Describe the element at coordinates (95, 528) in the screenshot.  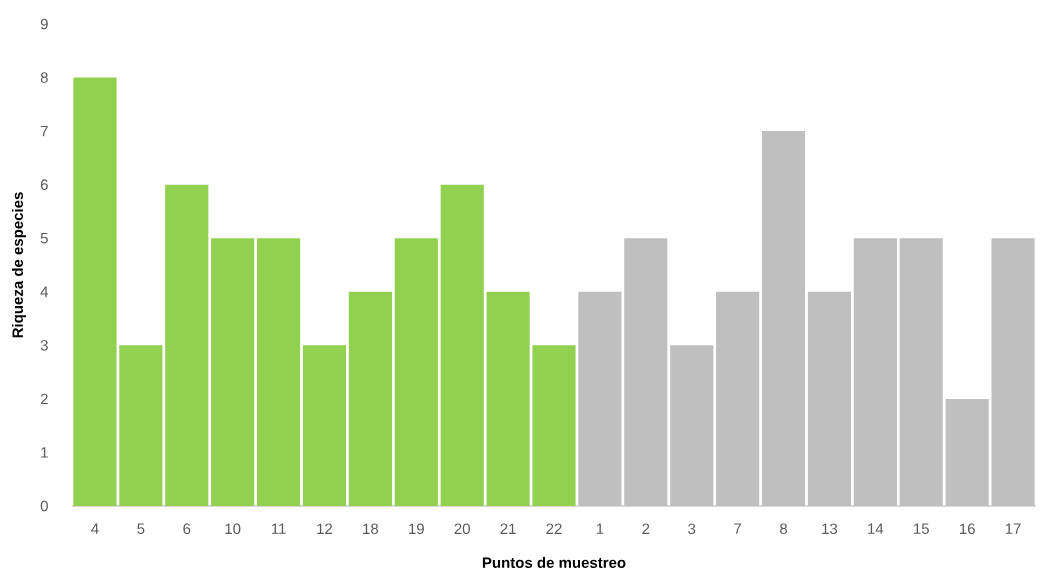
I see `x-tick-label: 4` at that location.